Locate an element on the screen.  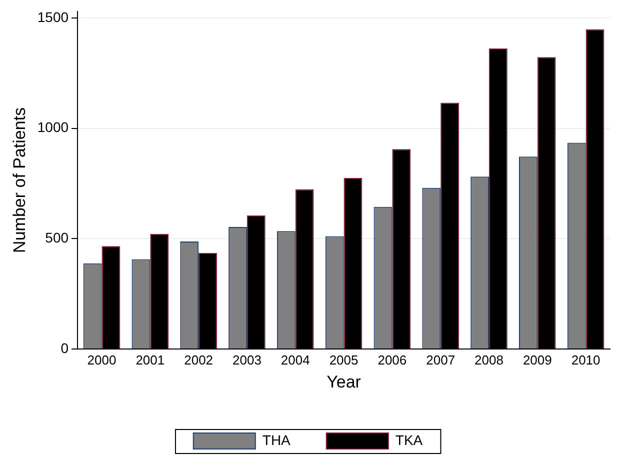
x-tick-label: 2004 is located at coordinates (295, 360).